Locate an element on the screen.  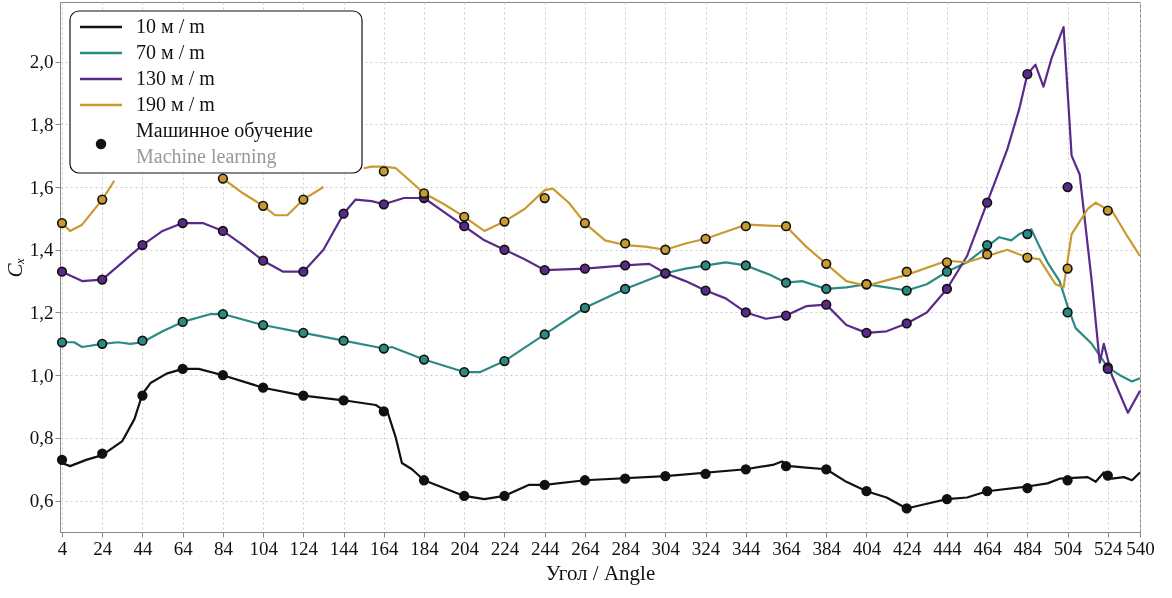
y-tick-label: 1,2 is located at coordinates (41, 312).